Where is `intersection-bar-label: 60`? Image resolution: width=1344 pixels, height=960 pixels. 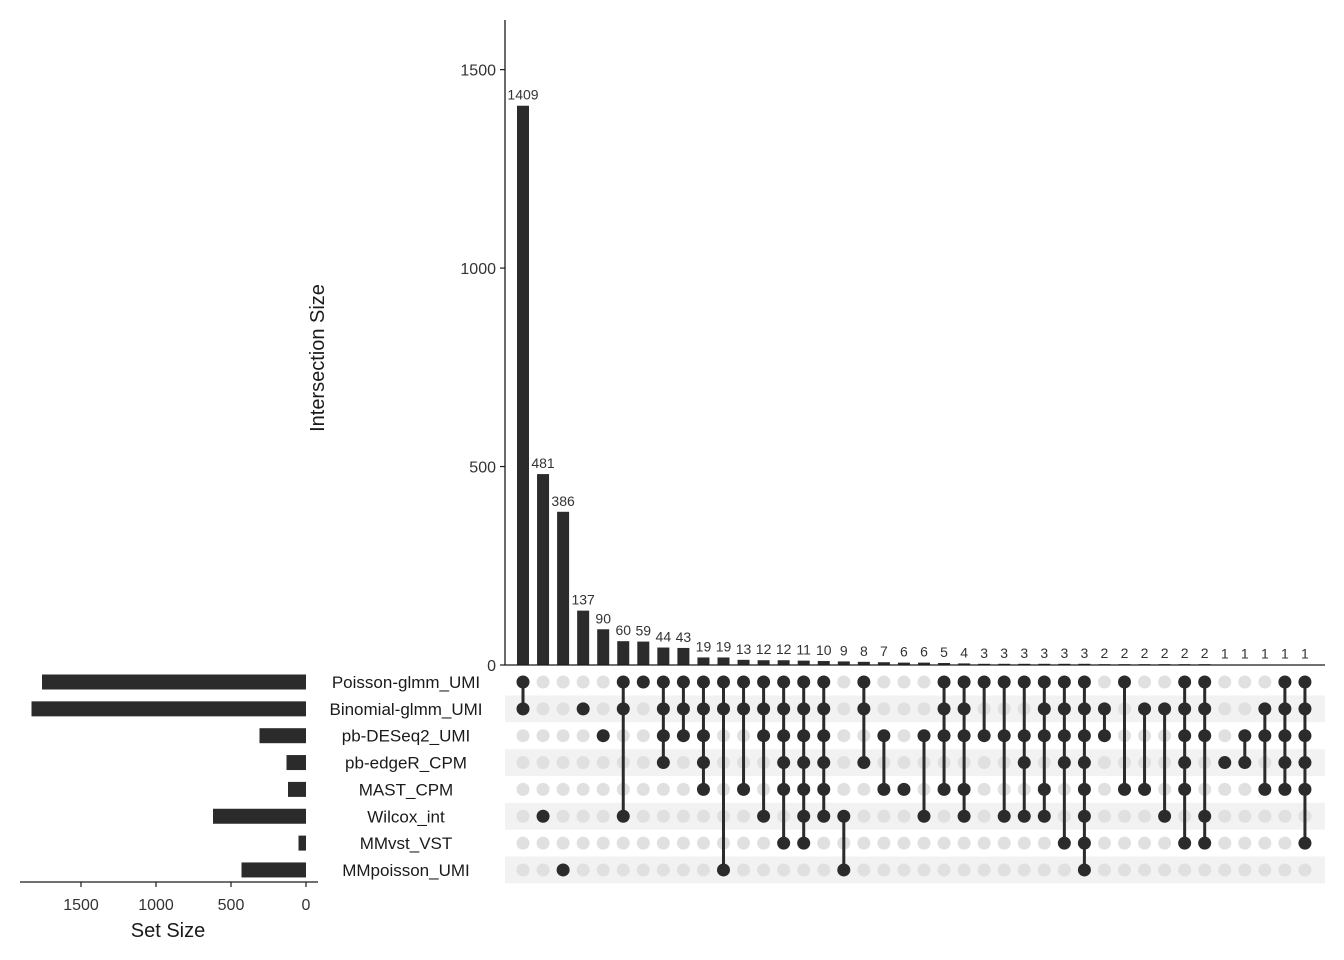
intersection-bar-label: 60 is located at coordinates (623, 630).